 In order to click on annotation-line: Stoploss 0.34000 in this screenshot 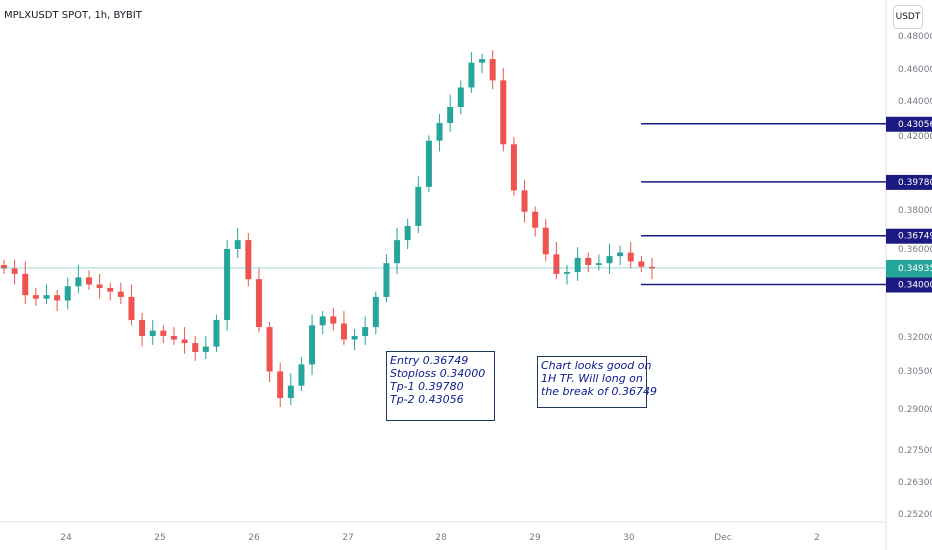, I will do `click(438, 373)`.